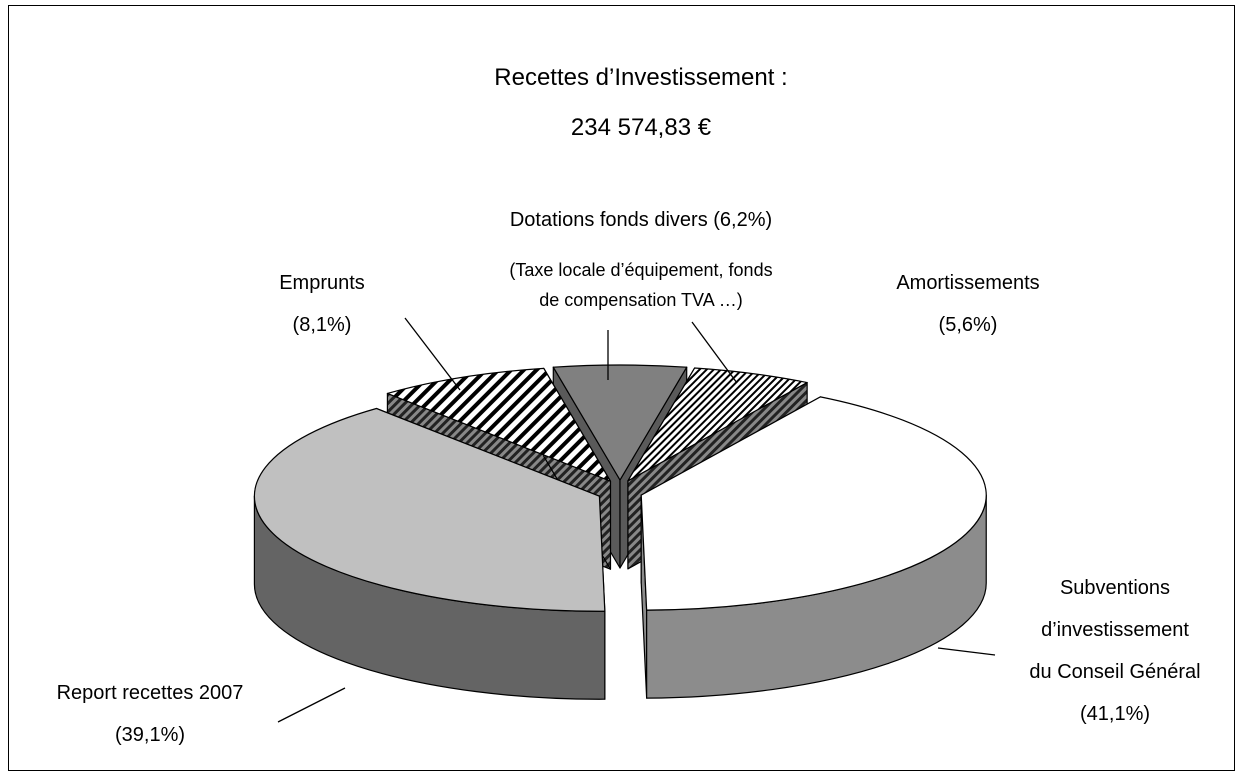  Describe the element at coordinates (967, 304) in the screenshot. I see `slice-label: Amortissements (5,6%)` at that location.